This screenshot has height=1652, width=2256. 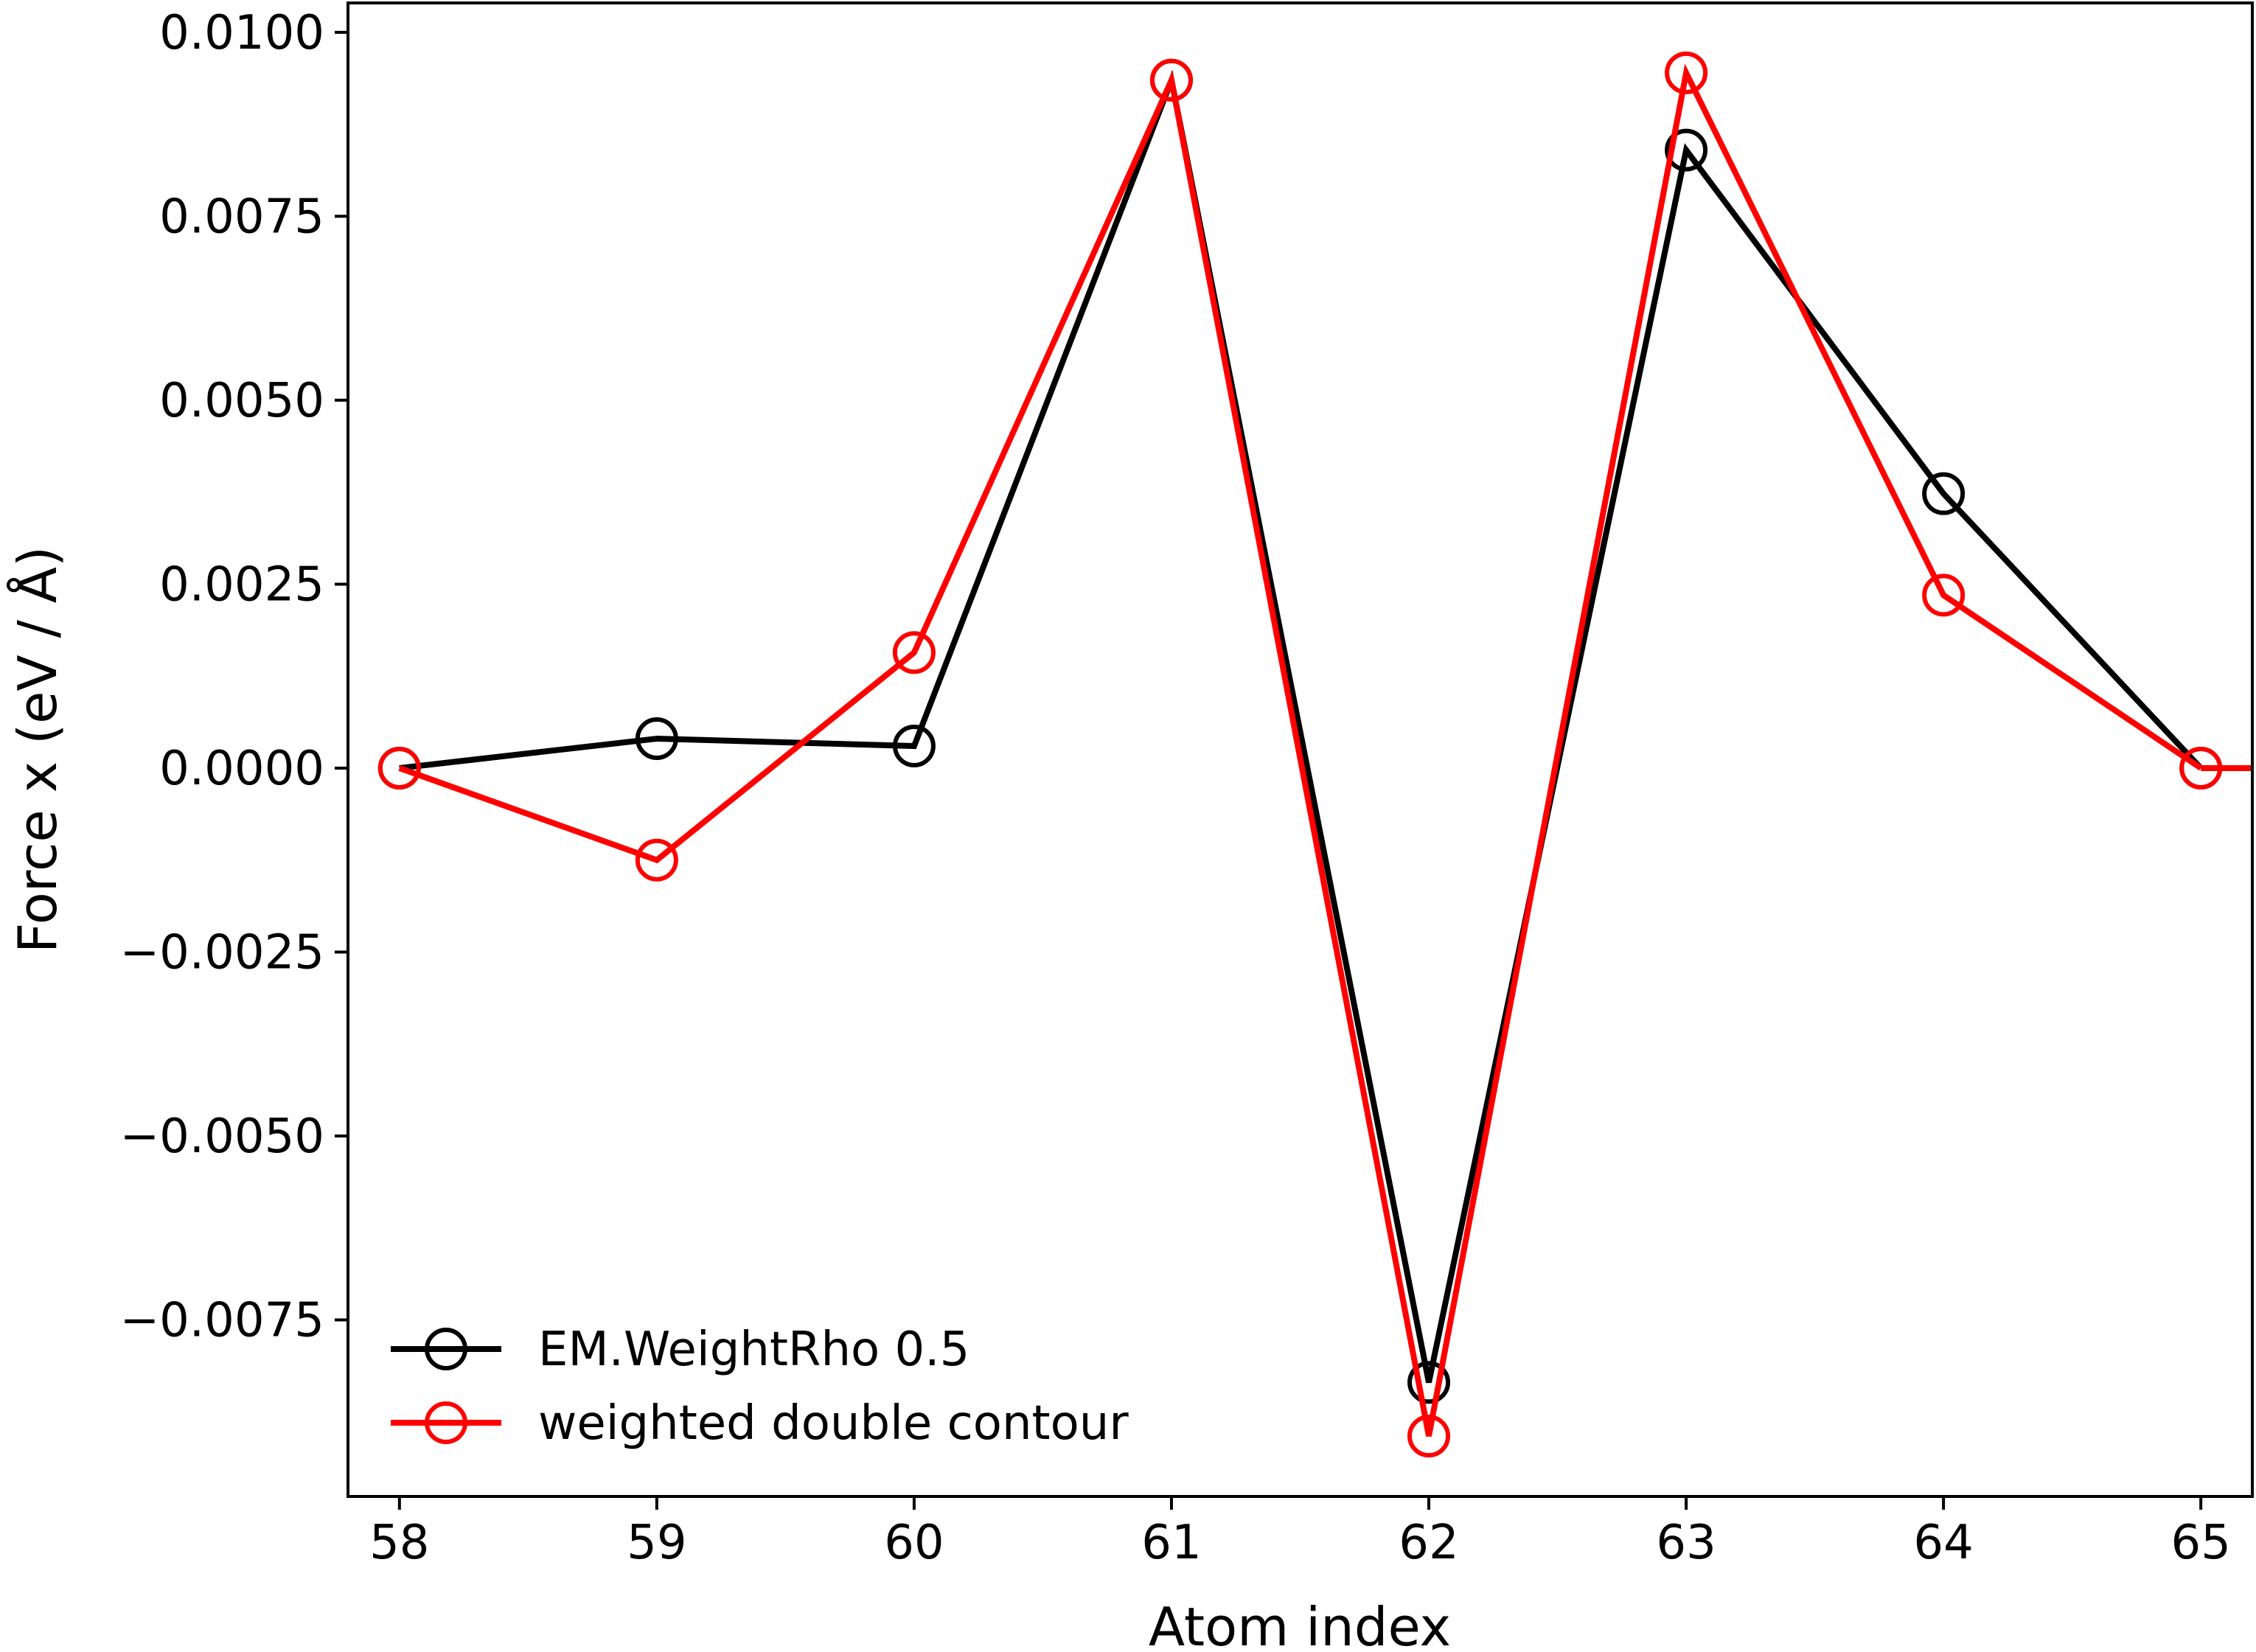 What do you see at coordinates (753, 1349) in the screenshot?
I see `legend-label: EM.WeightRho 0.5` at bounding box center [753, 1349].